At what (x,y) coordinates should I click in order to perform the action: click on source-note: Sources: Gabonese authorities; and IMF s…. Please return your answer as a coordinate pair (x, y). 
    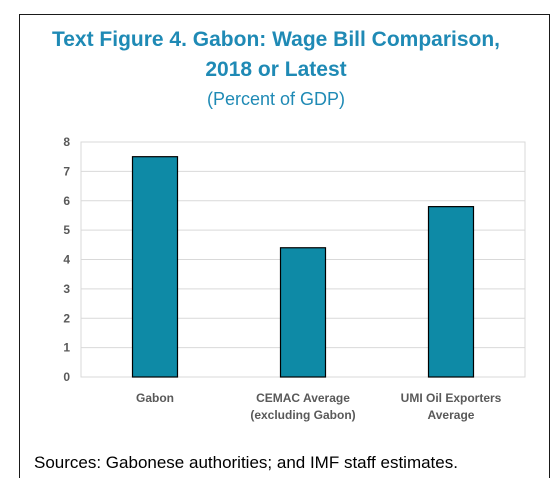
    Looking at the image, I should click on (246, 462).